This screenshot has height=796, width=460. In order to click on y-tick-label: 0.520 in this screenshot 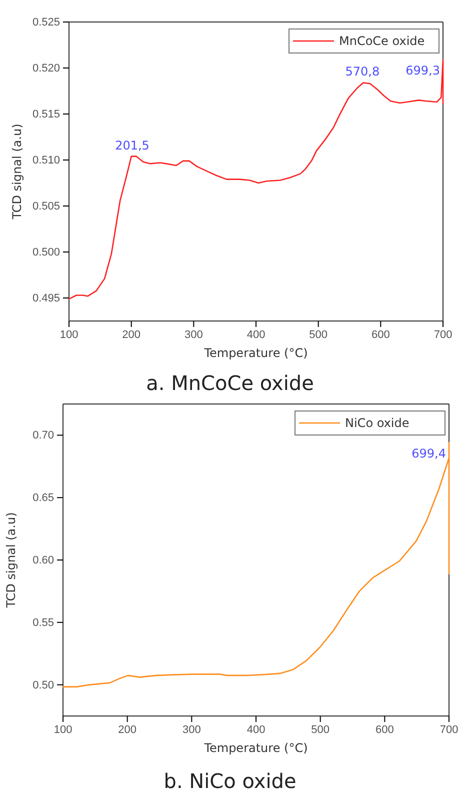, I will do `click(46, 68)`.